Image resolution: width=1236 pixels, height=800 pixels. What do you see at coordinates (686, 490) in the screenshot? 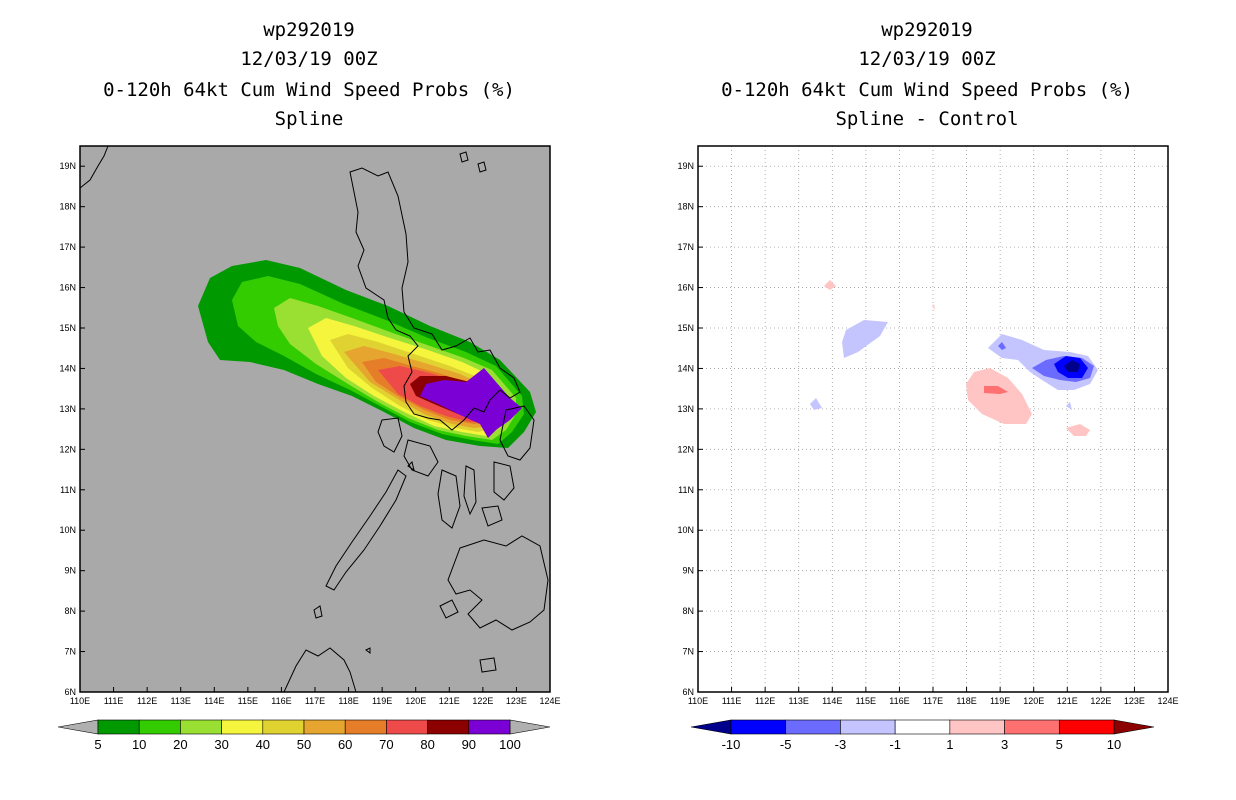
I see `y-tick-label: 11N` at bounding box center [686, 490].